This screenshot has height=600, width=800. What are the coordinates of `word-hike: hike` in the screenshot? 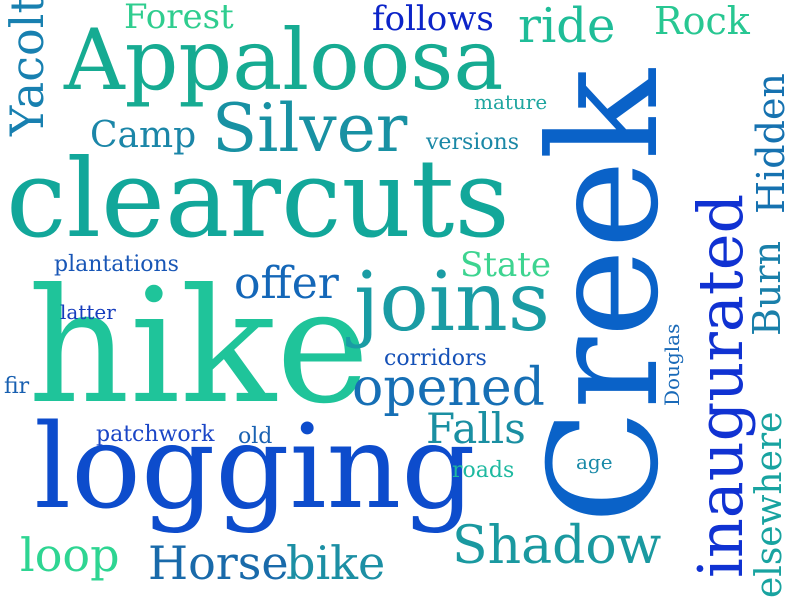 It's located at (199, 347).